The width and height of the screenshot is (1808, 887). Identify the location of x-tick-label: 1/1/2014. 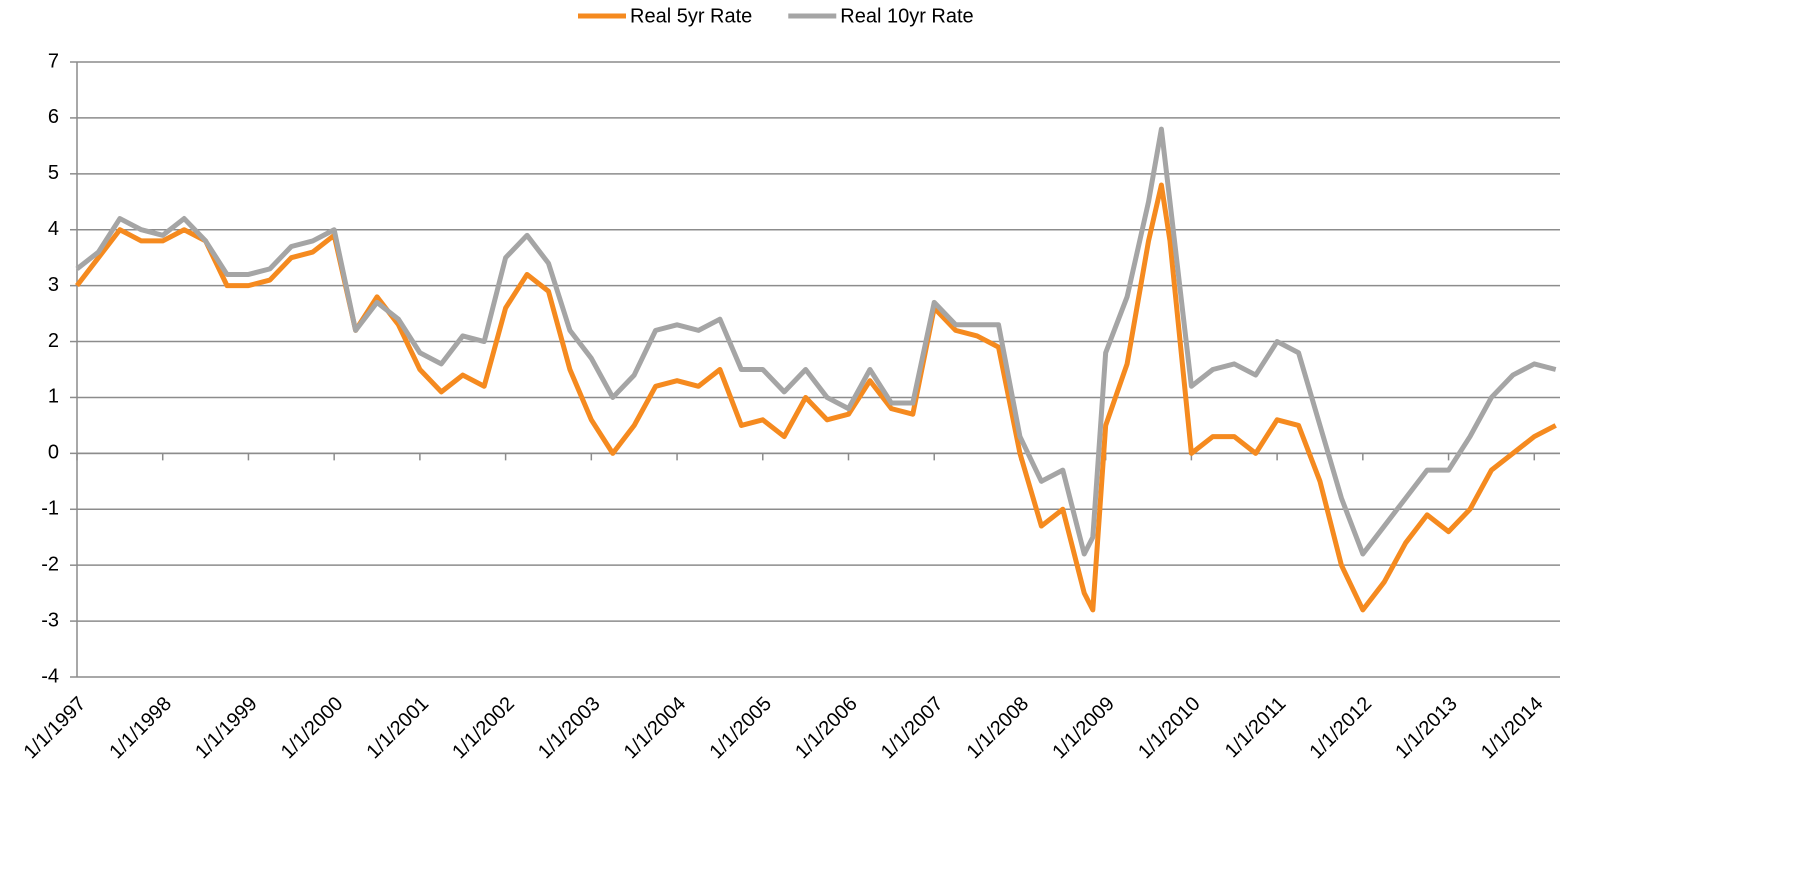
(1512, 728).